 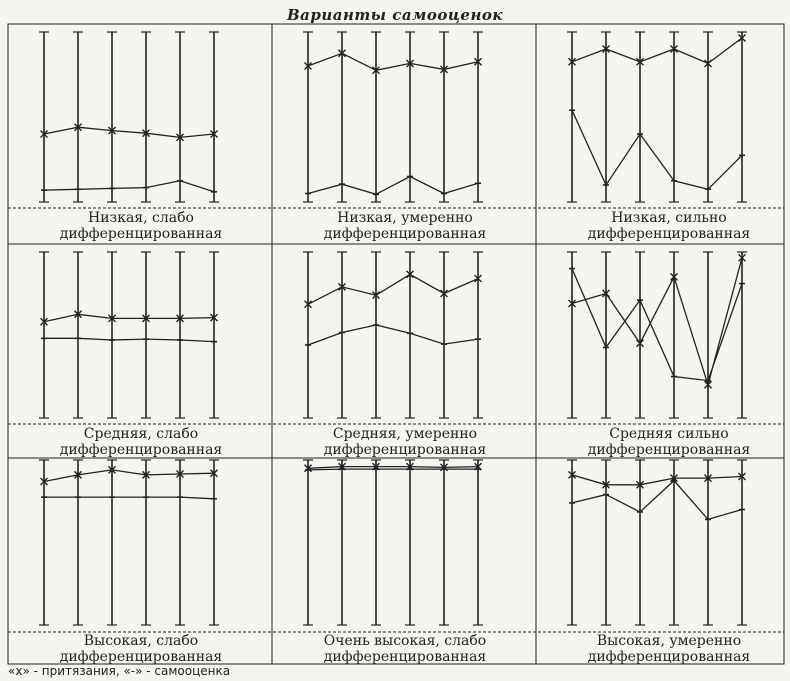 I want to click on cell-caption: Низкая, слабо дифференцированная, so click(x=141, y=226).